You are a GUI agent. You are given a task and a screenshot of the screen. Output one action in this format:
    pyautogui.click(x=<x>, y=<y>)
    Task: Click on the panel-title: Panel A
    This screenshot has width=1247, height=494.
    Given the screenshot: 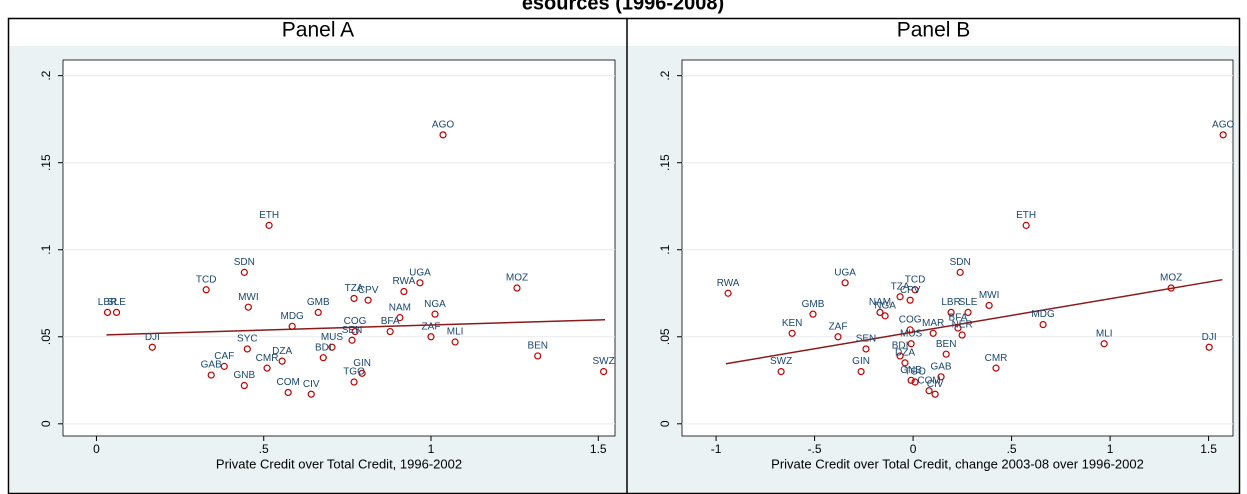 What is the action you would take?
    pyautogui.click(x=318, y=30)
    